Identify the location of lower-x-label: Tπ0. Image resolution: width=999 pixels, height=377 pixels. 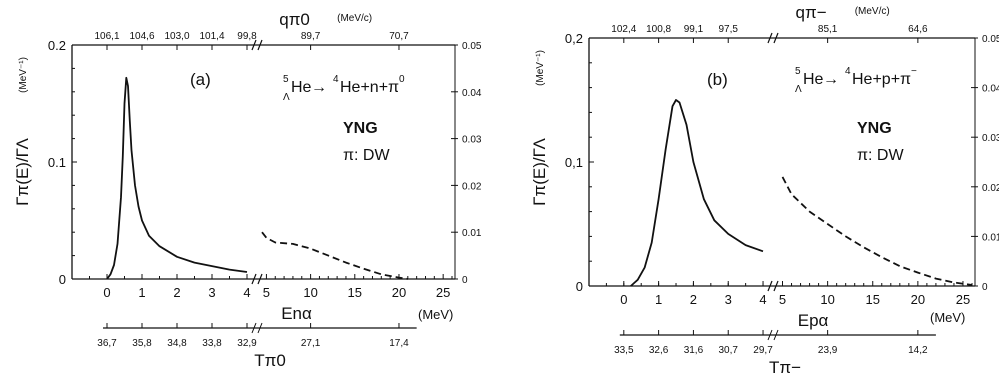
(270, 360).